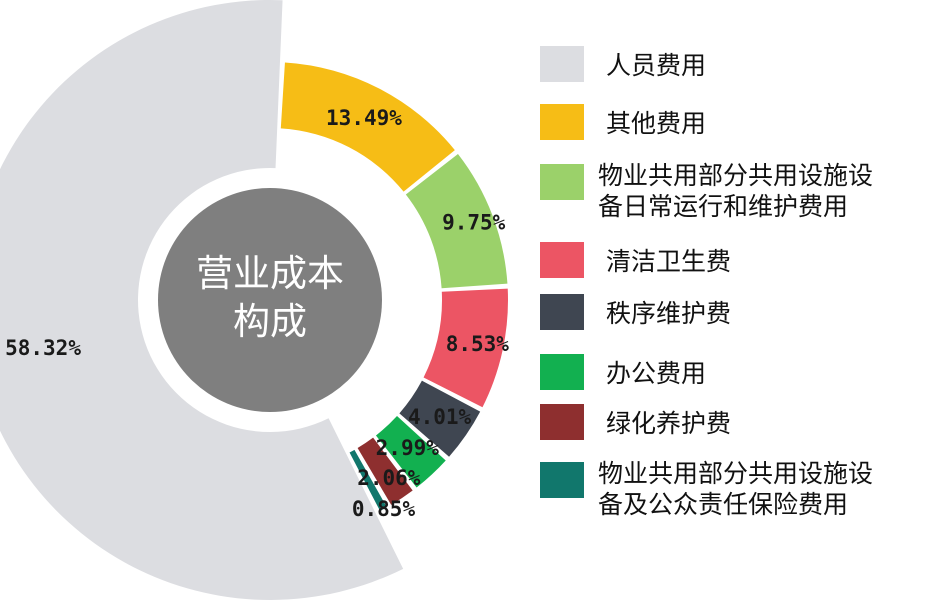 The height and width of the screenshot is (600, 940). Describe the element at coordinates (723, 504) in the screenshot. I see `legend-label-8-line-2: 备及公众责任保险费用` at that location.